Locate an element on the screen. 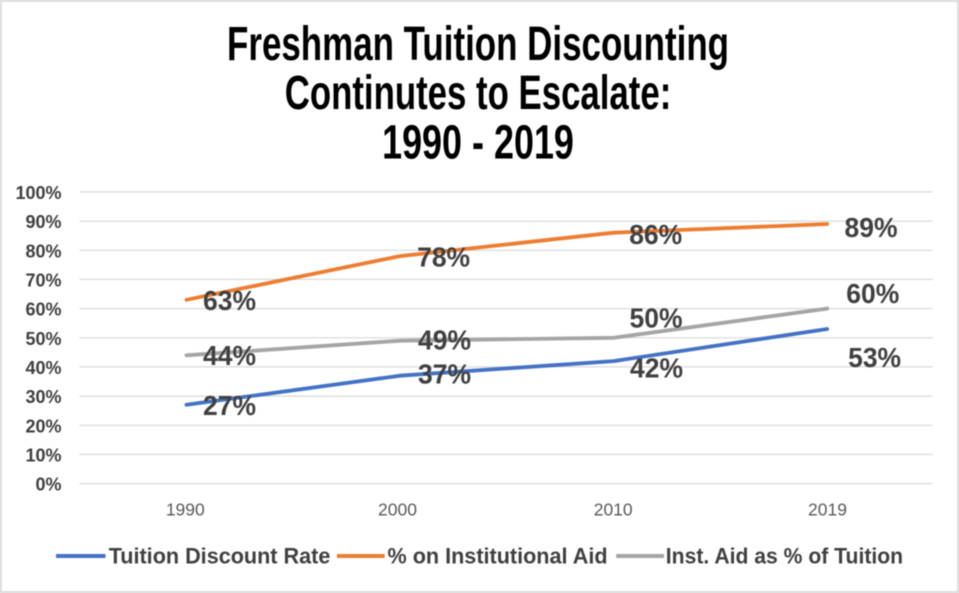 This screenshot has height=593, width=959. svg-text: 0% is located at coordinates (48, 485).